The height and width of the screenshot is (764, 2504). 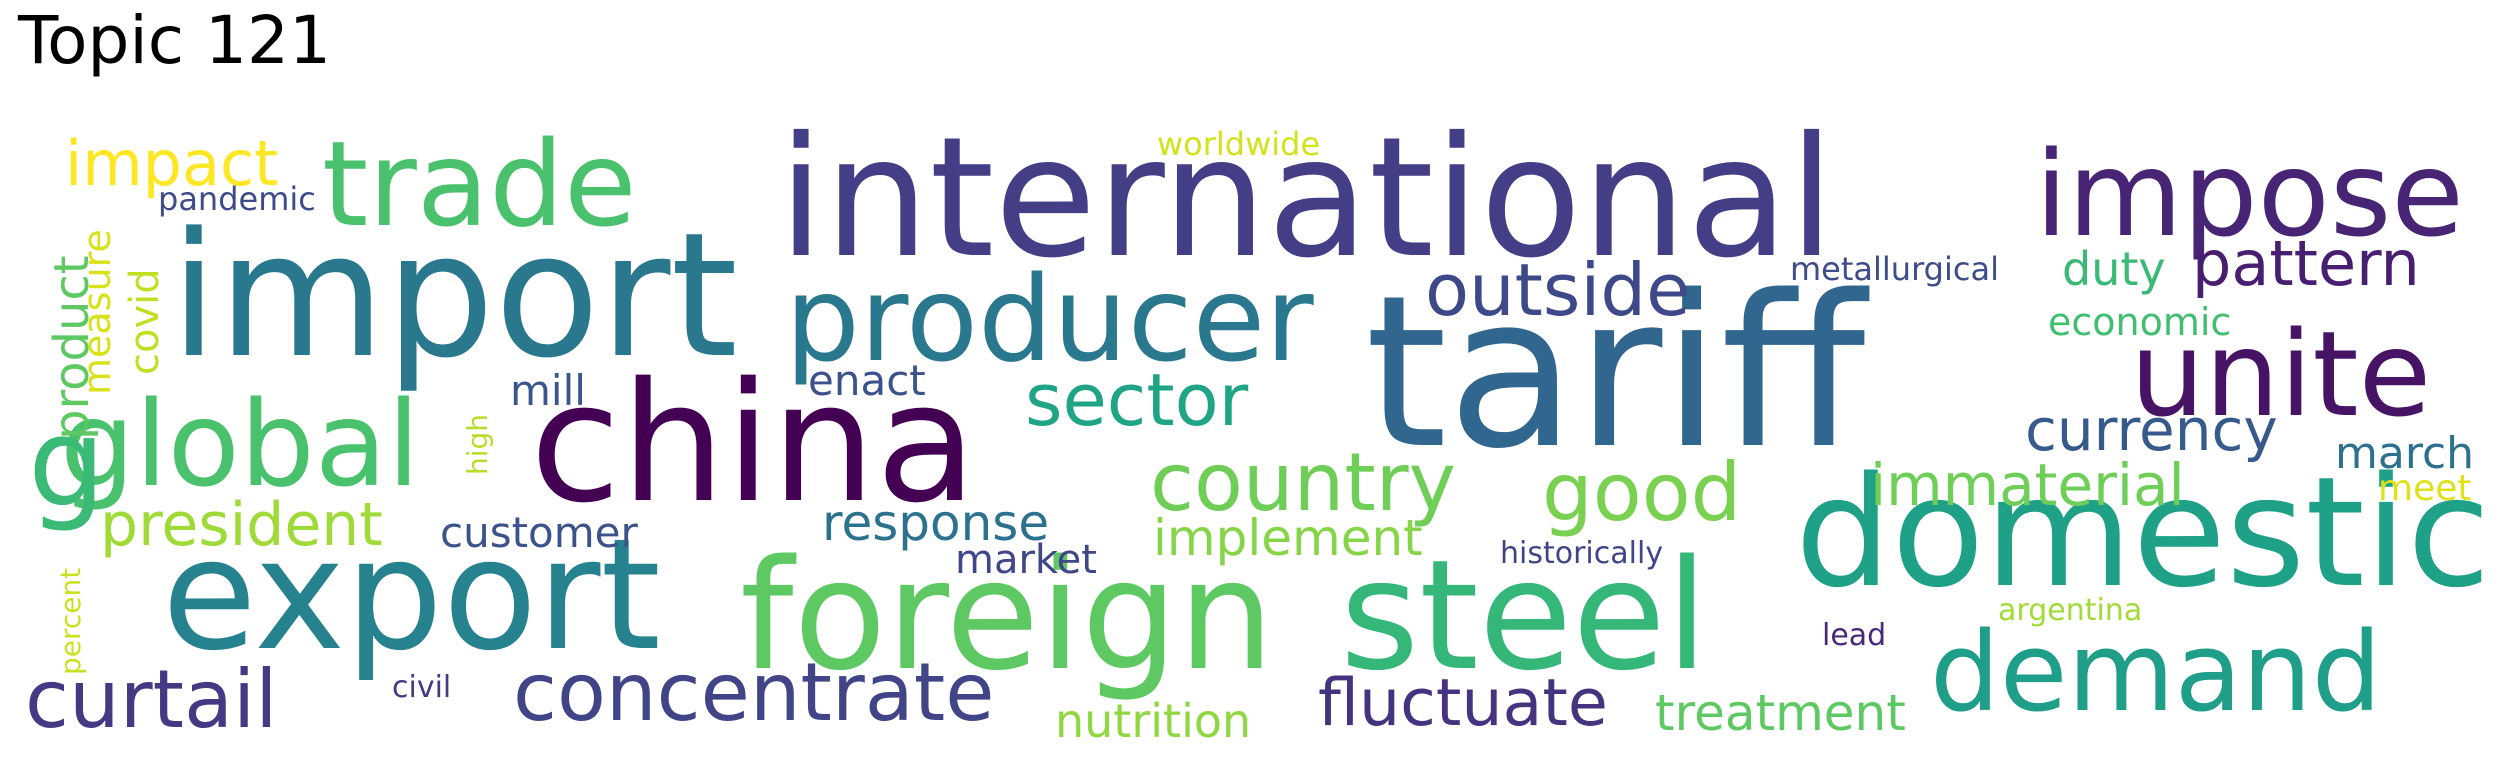 What do you see at coordinates (1137, 400) in the screenshot?
I see `word-sector: sector` at bounding box center [1137, 400].